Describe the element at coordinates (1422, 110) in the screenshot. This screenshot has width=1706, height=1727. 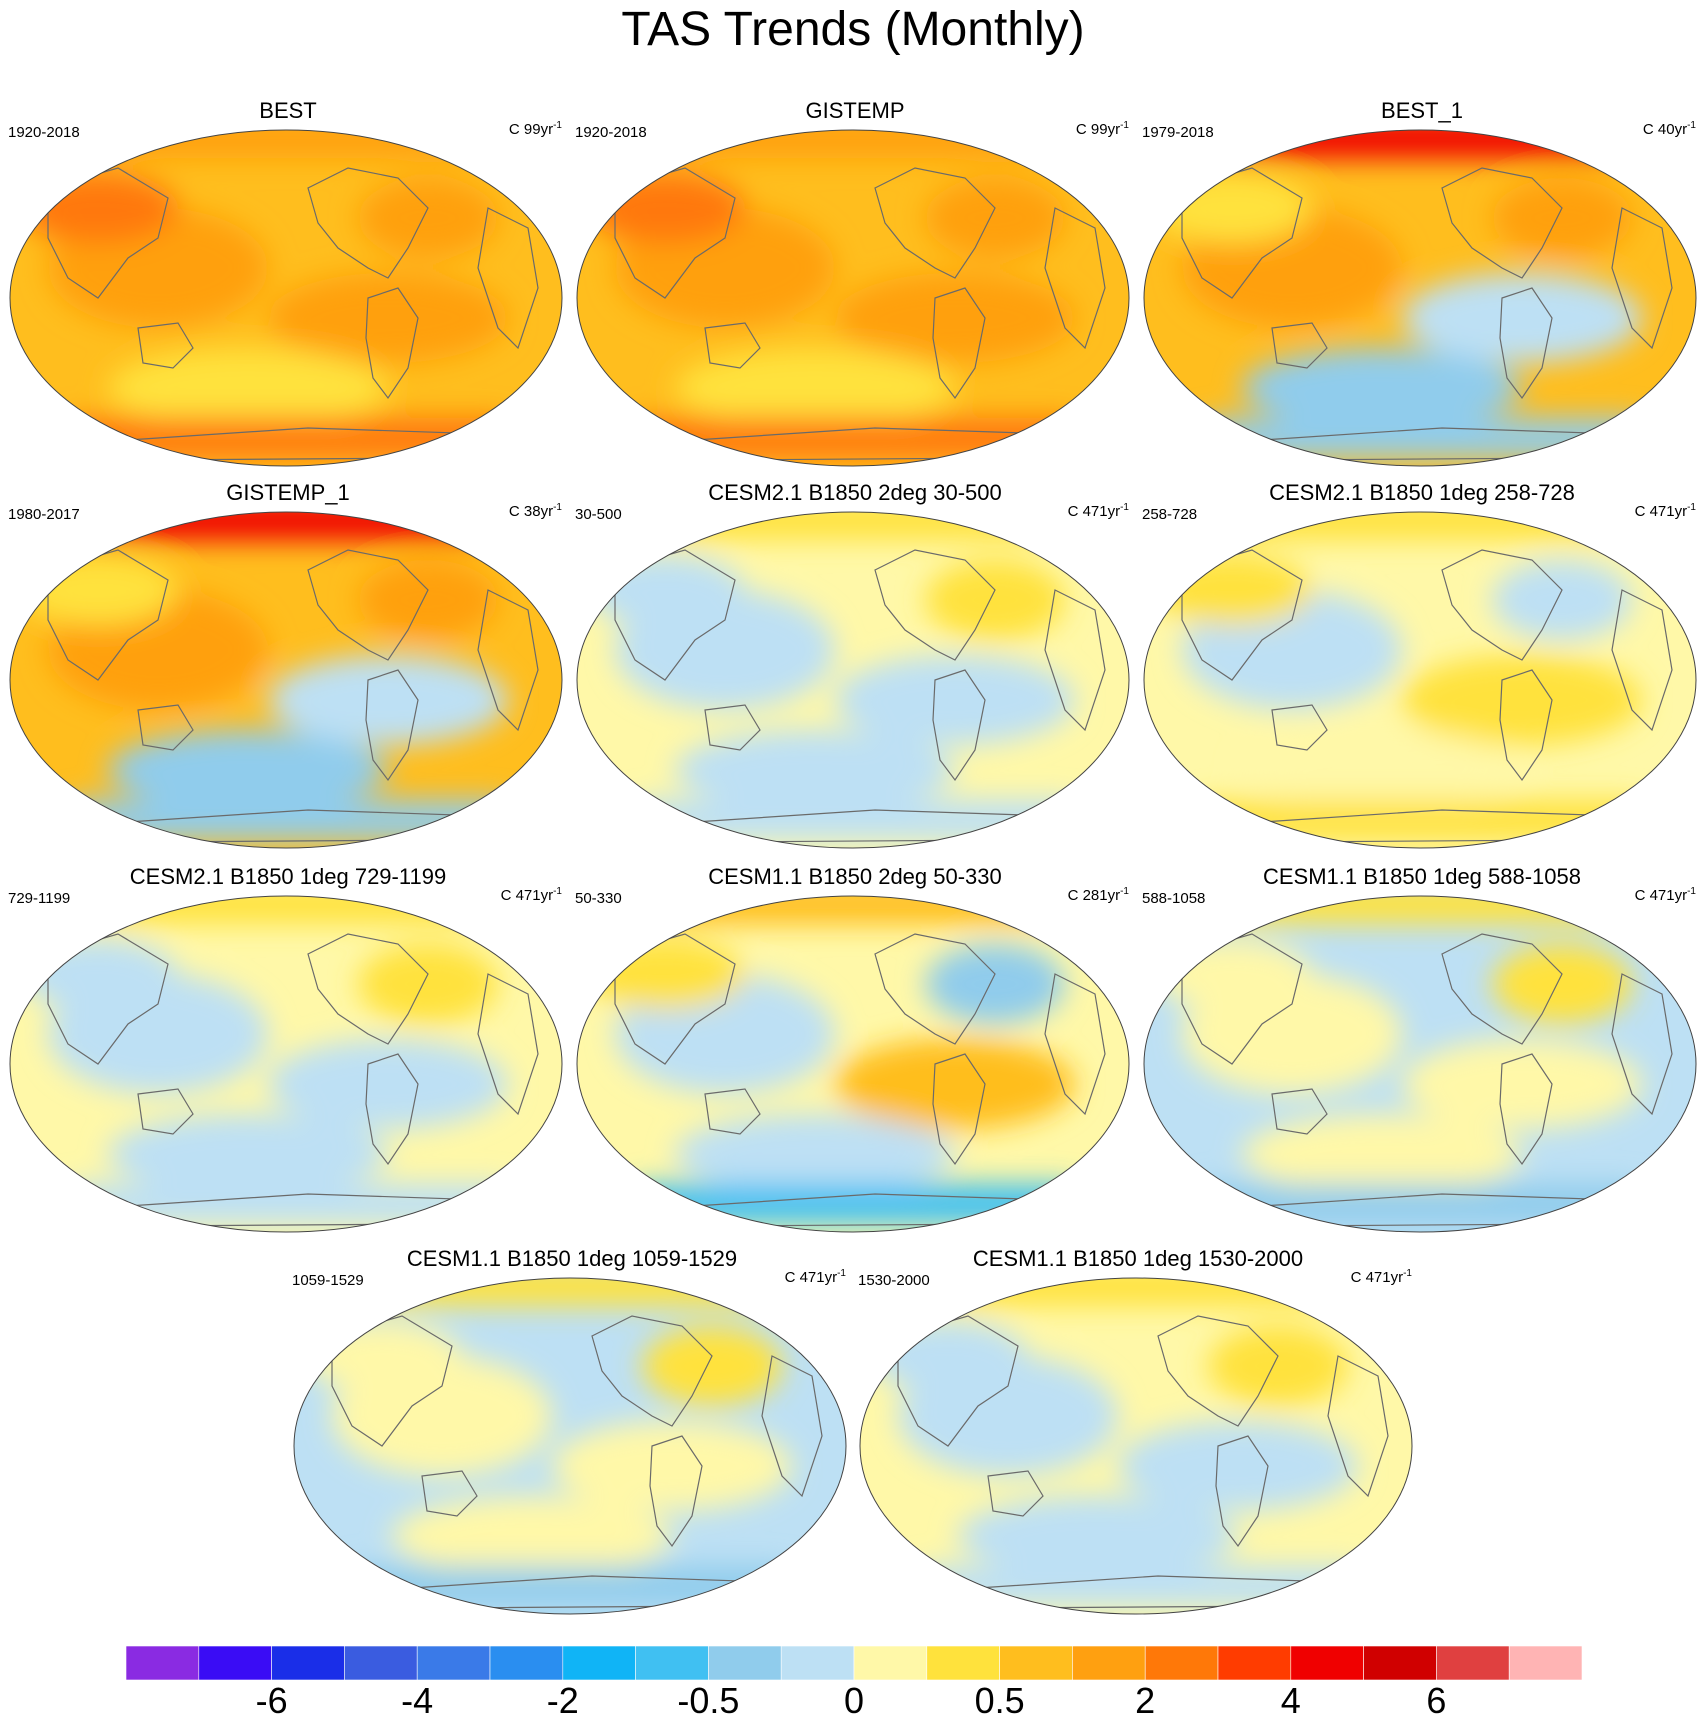
I see `panel-title: BEST_1` at that location.